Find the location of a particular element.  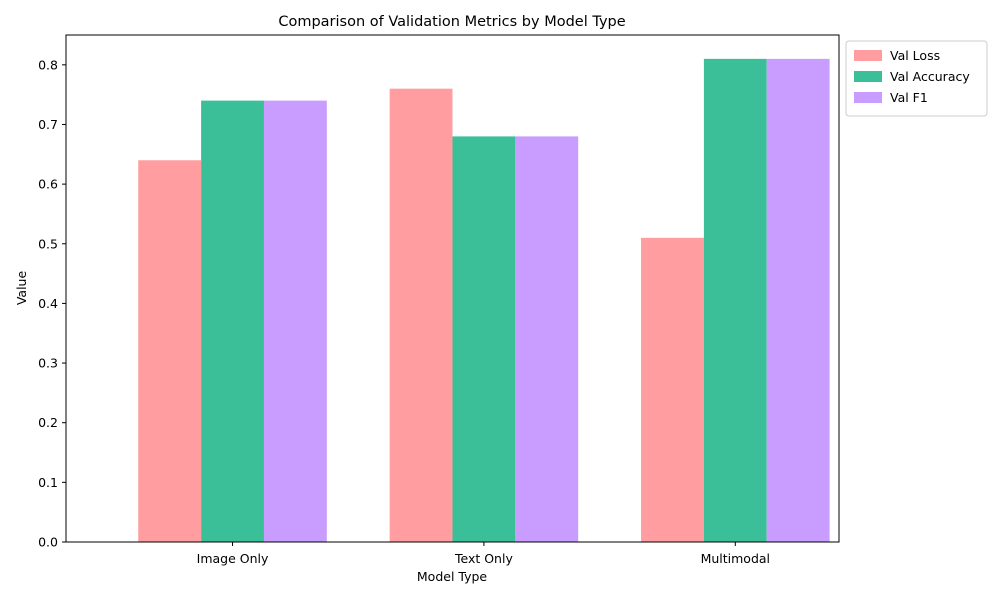

y-axis: 0.0 0.1 0.2 0.3 0.4 0.5 0.6 0.7 0.8 is located at coordinates (52, 303).